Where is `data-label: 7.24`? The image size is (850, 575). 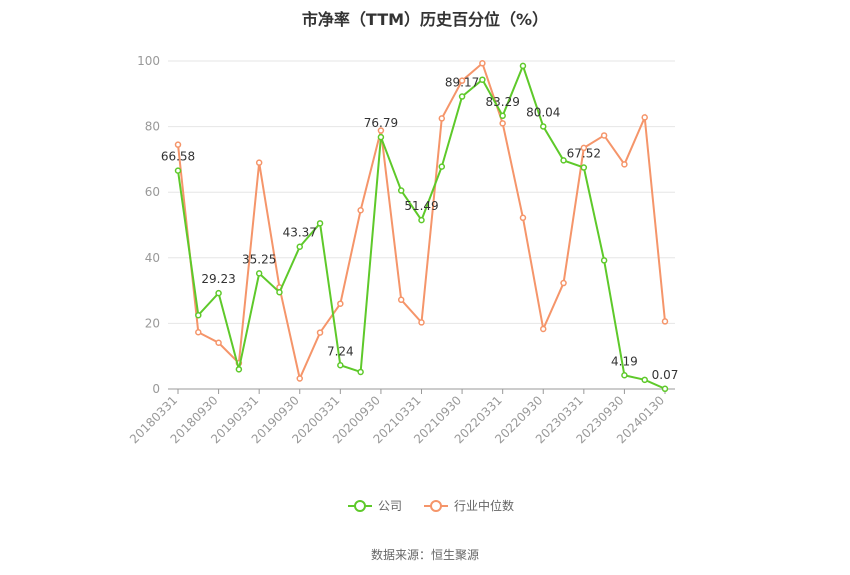 data-label: 7.24 is located at coordinates (340, 351).